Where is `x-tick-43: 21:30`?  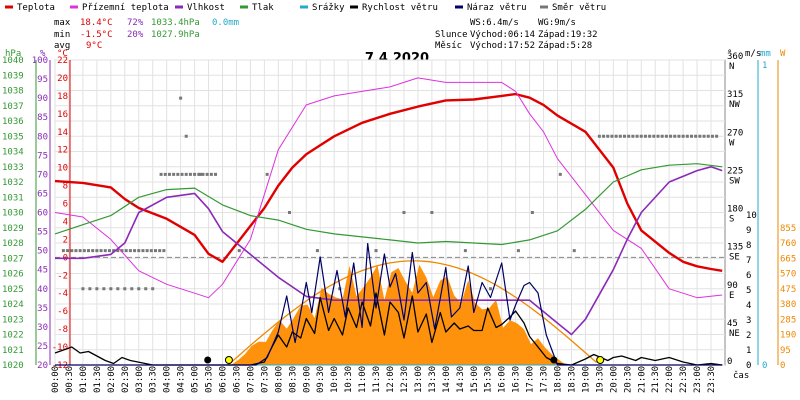 x-tick-43: 21:30 is located at coordinates (656, 379).